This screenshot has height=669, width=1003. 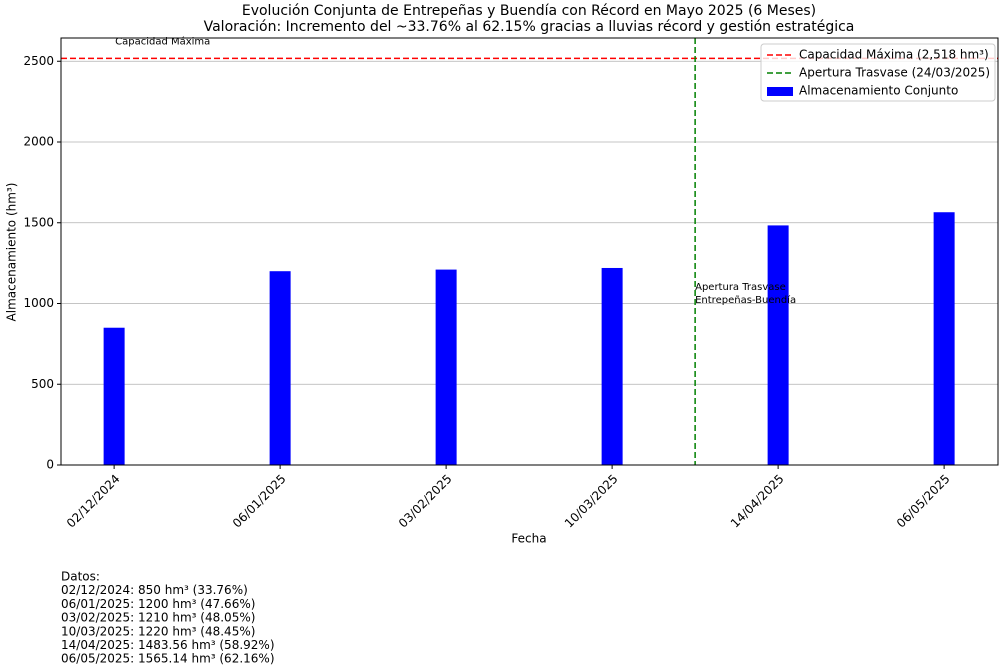 What do you see at coordinates (12, 252) in the screenshot?
I see `y-axis-label: Almacenamiento (hm³)` at bounding box center [12, 252].